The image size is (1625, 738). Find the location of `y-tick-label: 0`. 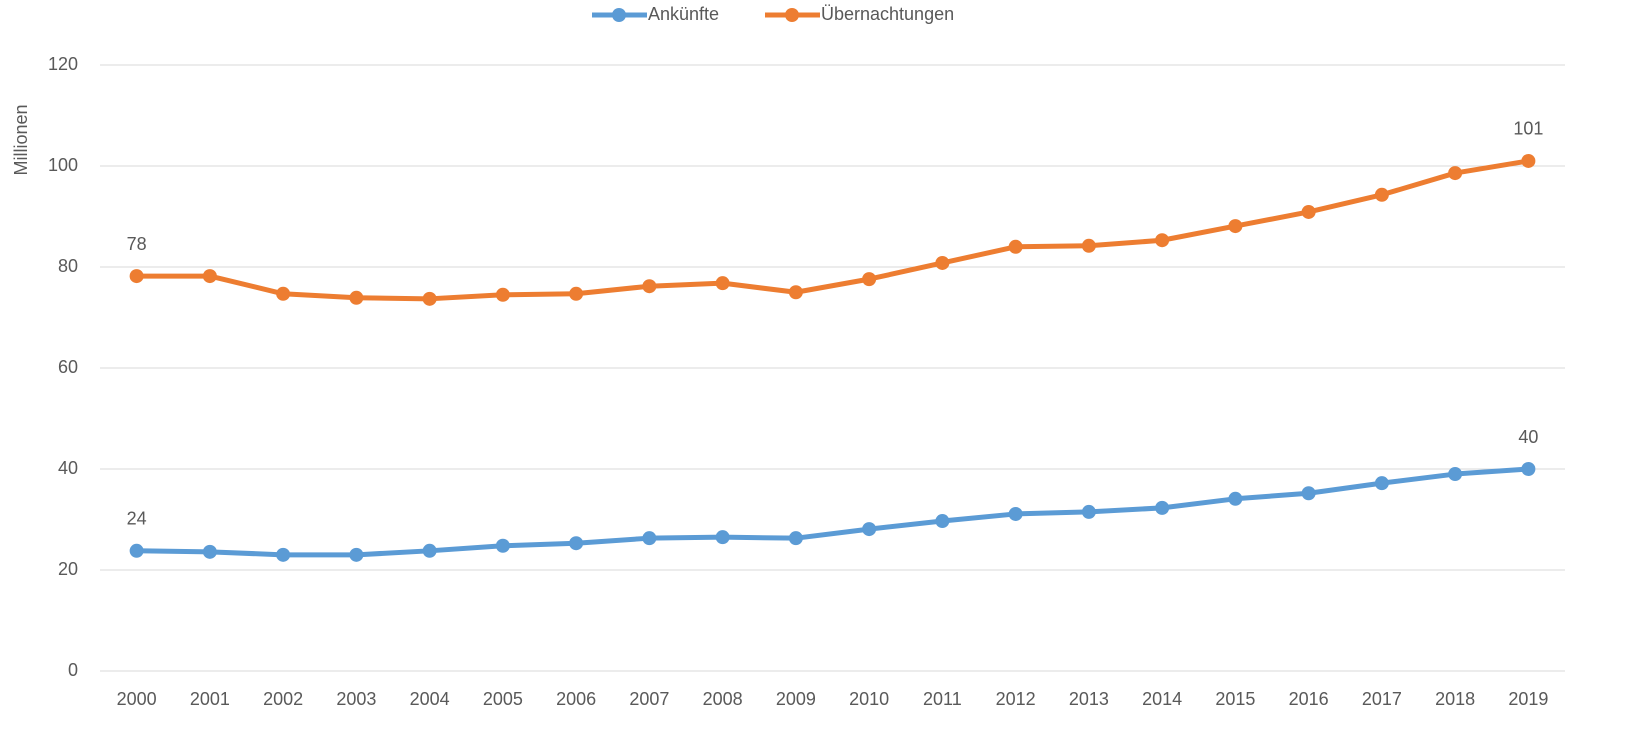

y-tick-label: 0 is located at coordinates (73, 670).